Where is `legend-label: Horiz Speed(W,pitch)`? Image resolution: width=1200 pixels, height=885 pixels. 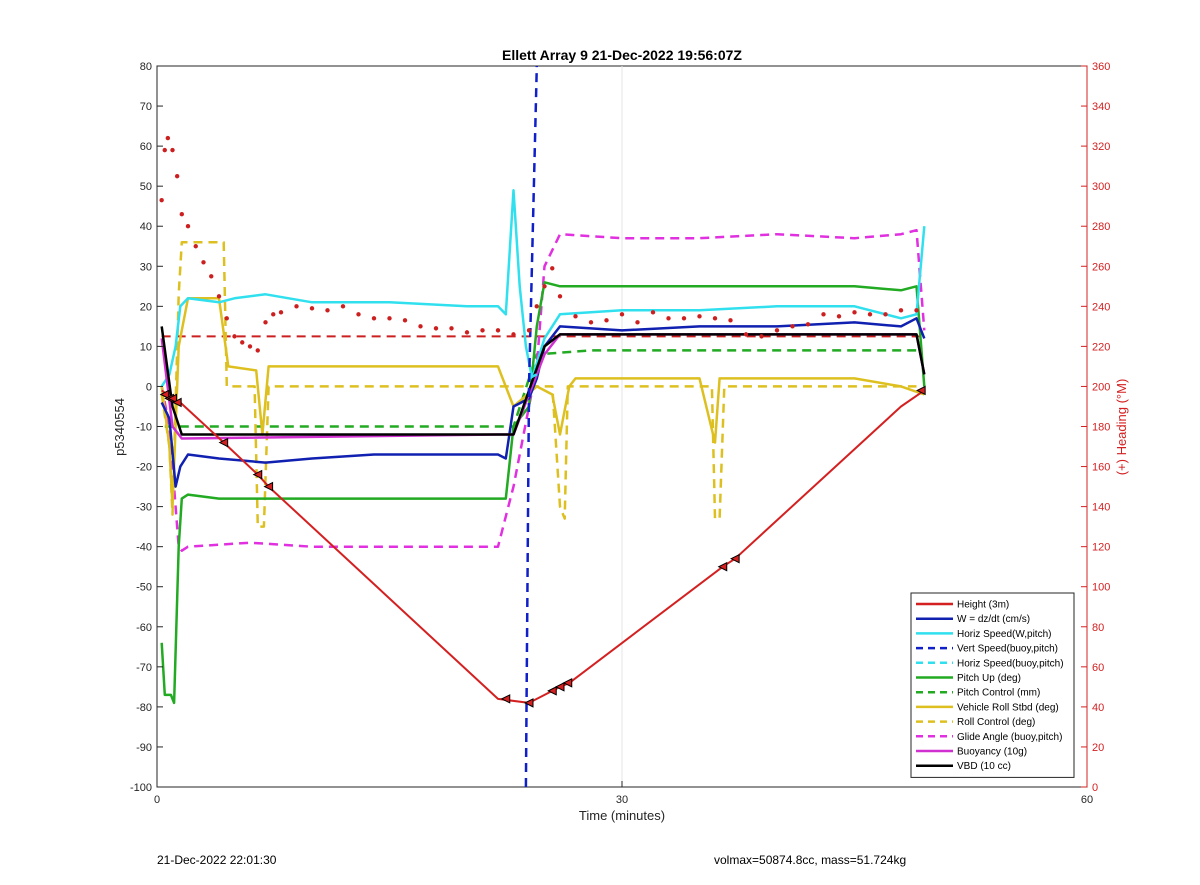 legend-label: Horiz Speed(W,pitch) is located at coordinates (1004, 634).